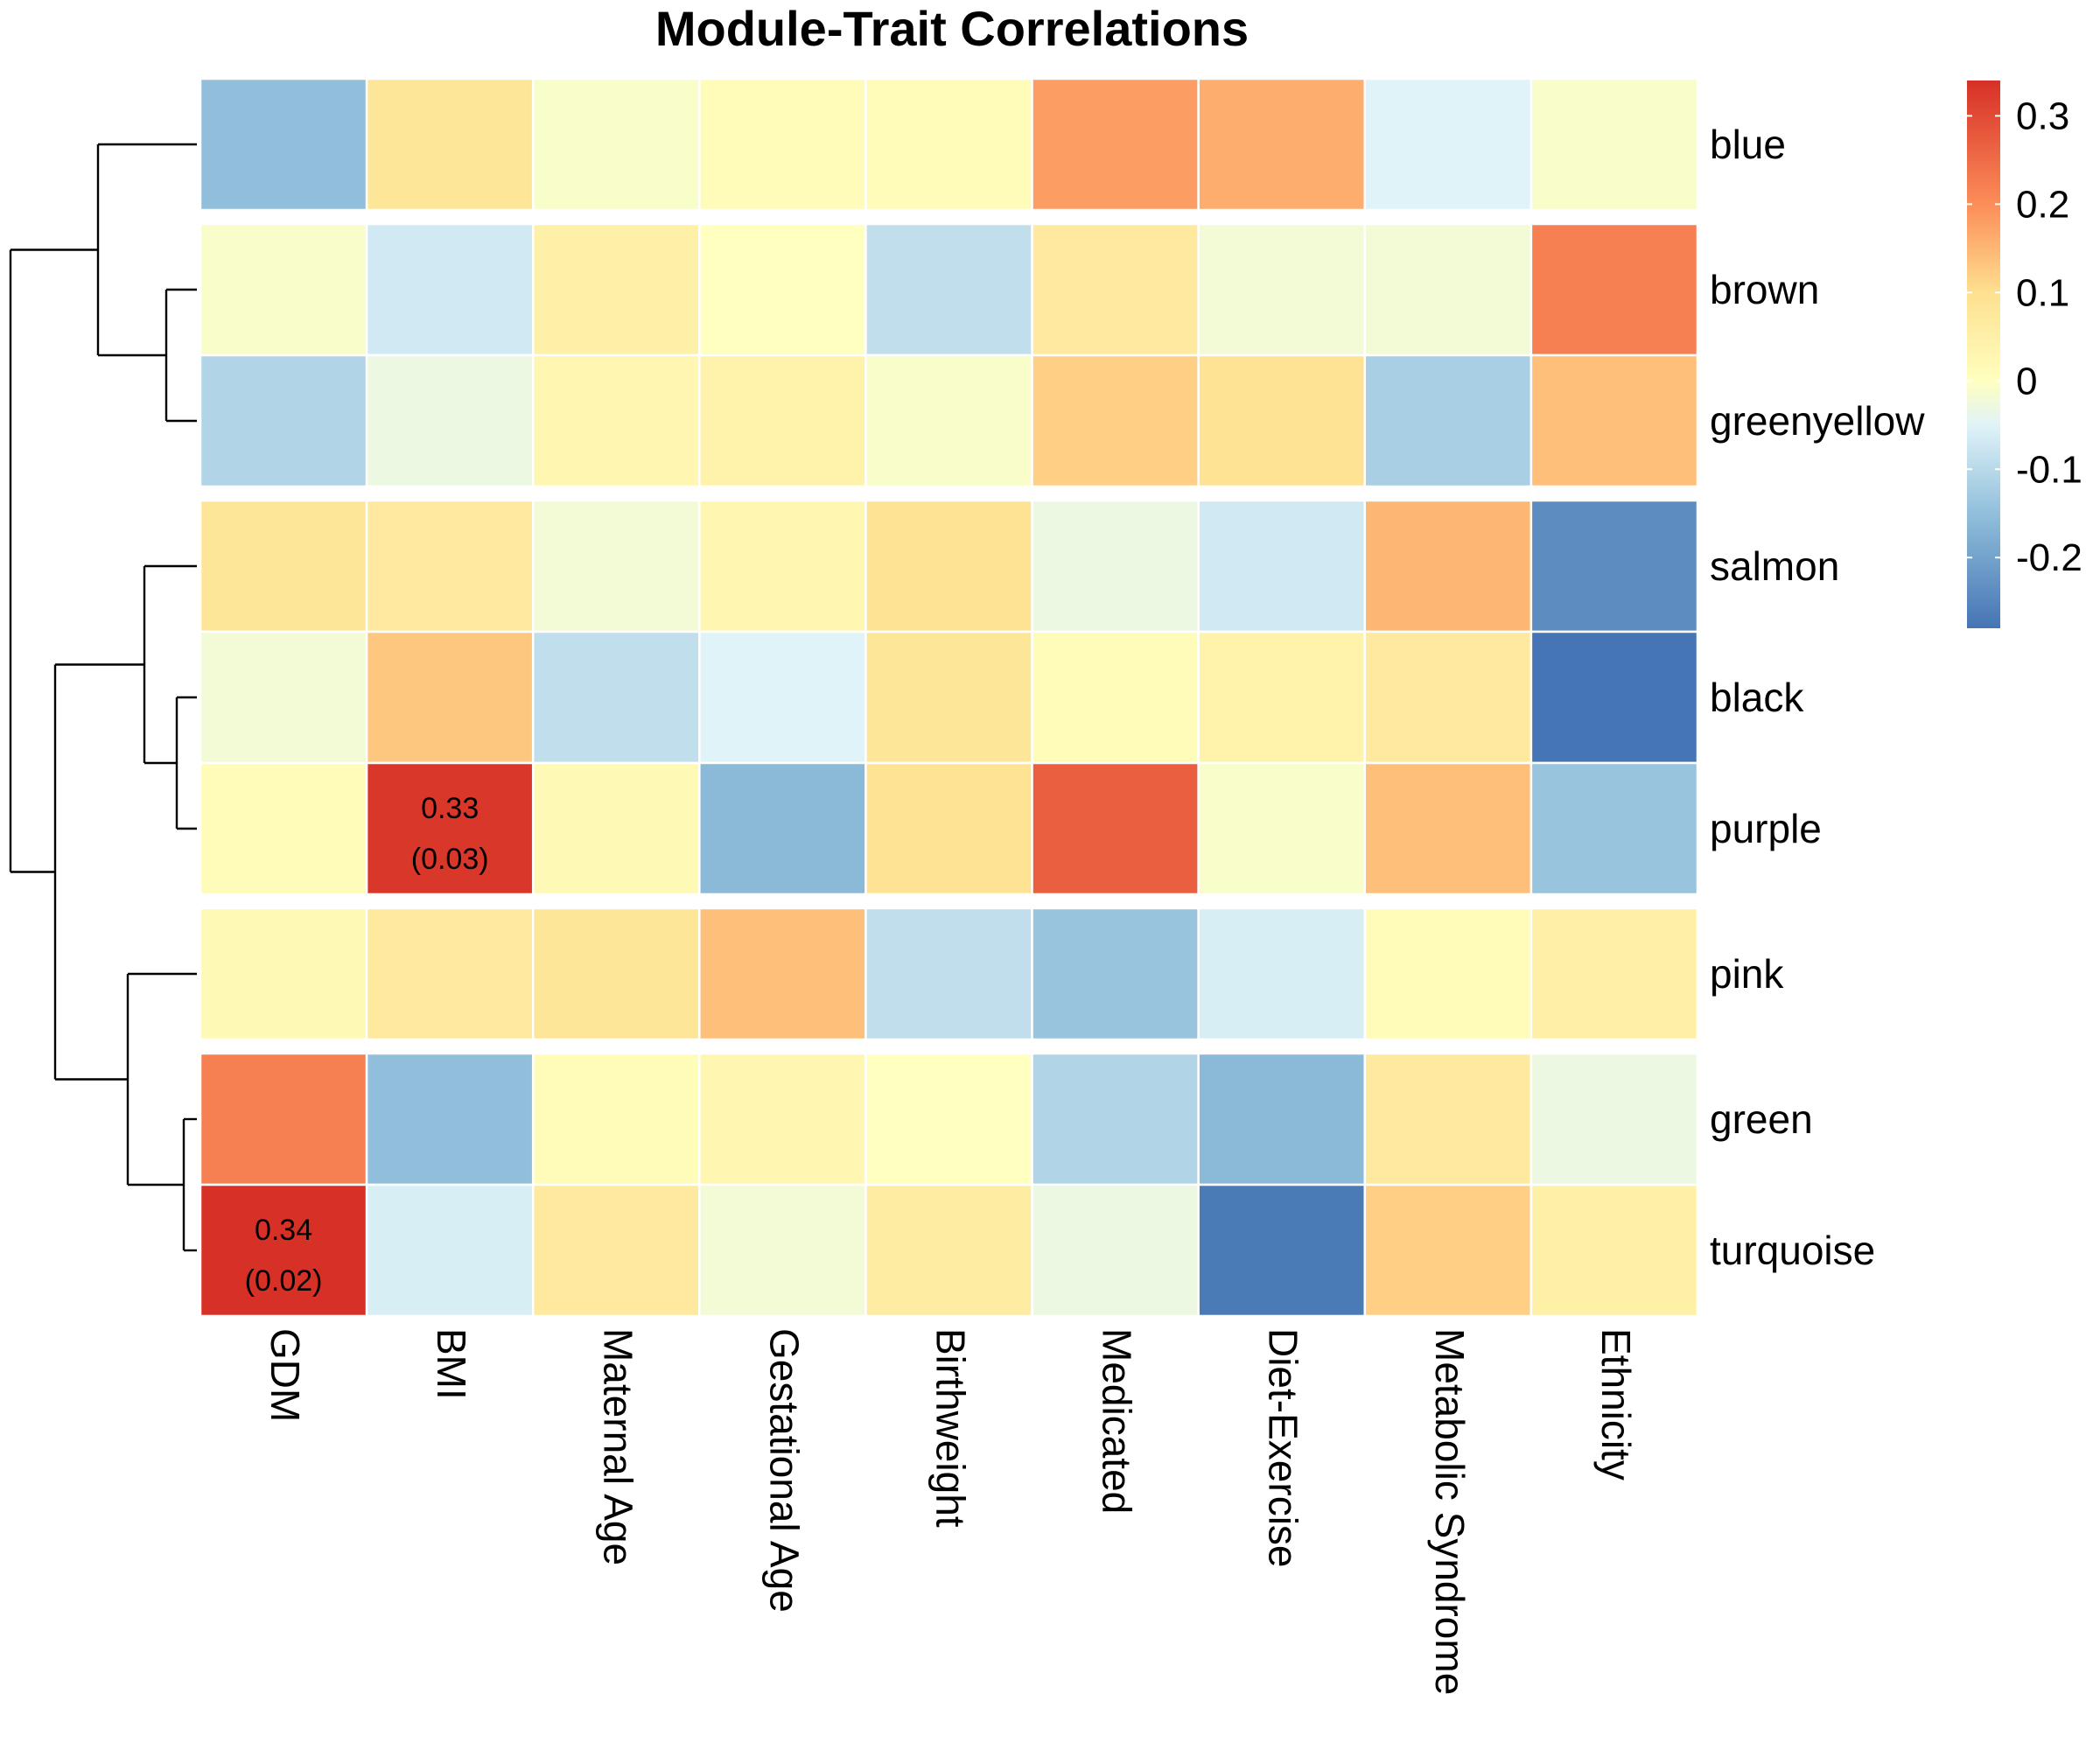 This screenshot has width=2100, height=1750. I want to click on cell-pvalue-label: (0.02), so click(284, 1281).